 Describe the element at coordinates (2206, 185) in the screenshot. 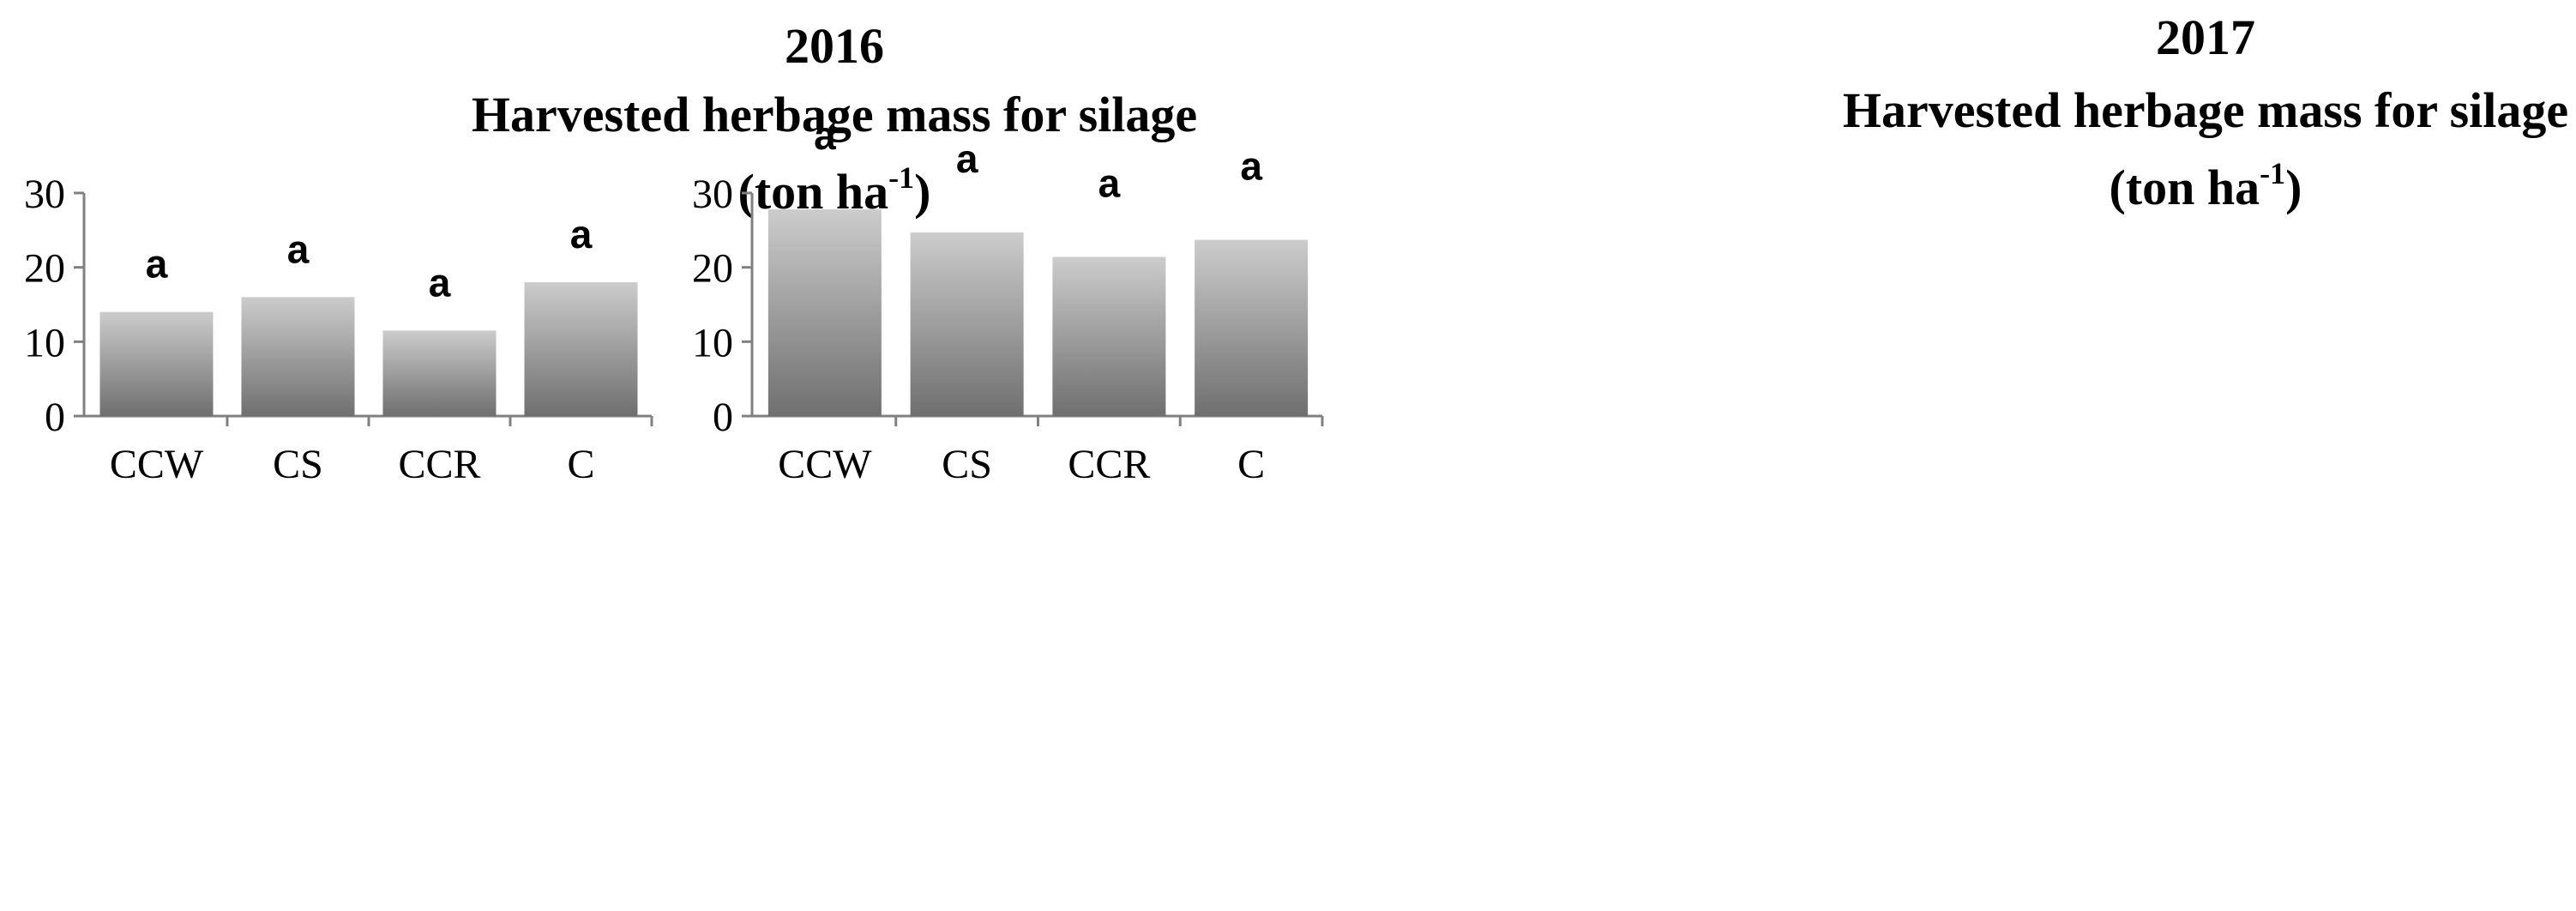

I see `chart-unit: (ton ha-1)` at that location.